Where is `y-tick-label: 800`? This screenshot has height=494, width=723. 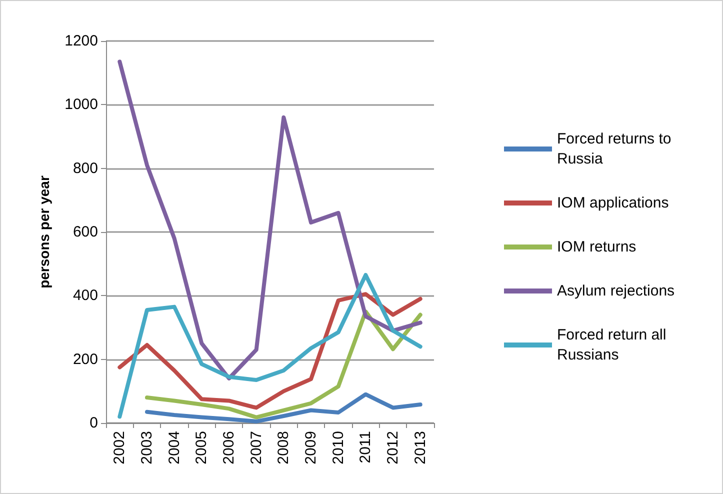
y-tick-label: 800 is located at coordinates (85, 168).